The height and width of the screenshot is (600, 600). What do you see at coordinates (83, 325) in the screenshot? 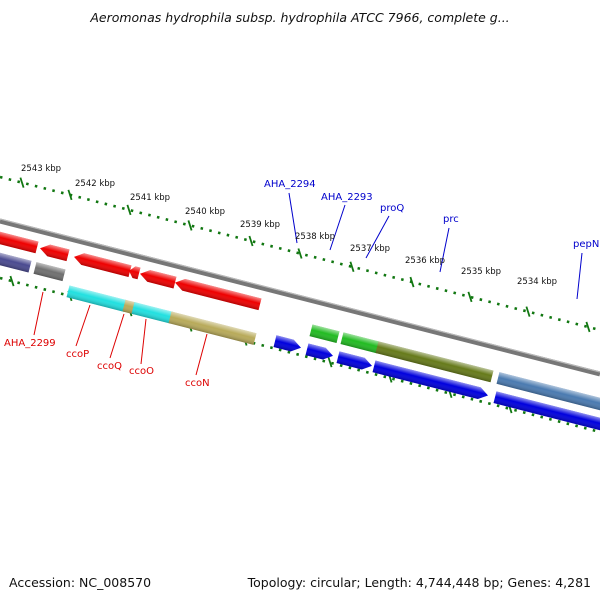
I see `leader-ccop` at bounding box center [83, 325].